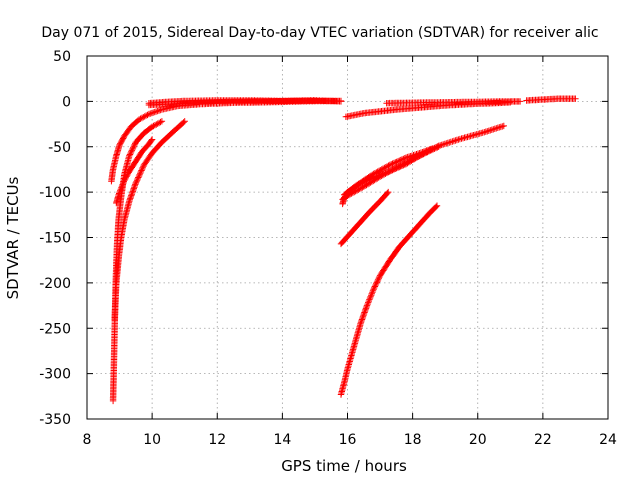 Image resolution: width=640 pixels, height=480 pixels. What do you see at coordinates (55, 193) in the screenshot?
I see `y-tick-label: -100` at bounding box center [55, 193].